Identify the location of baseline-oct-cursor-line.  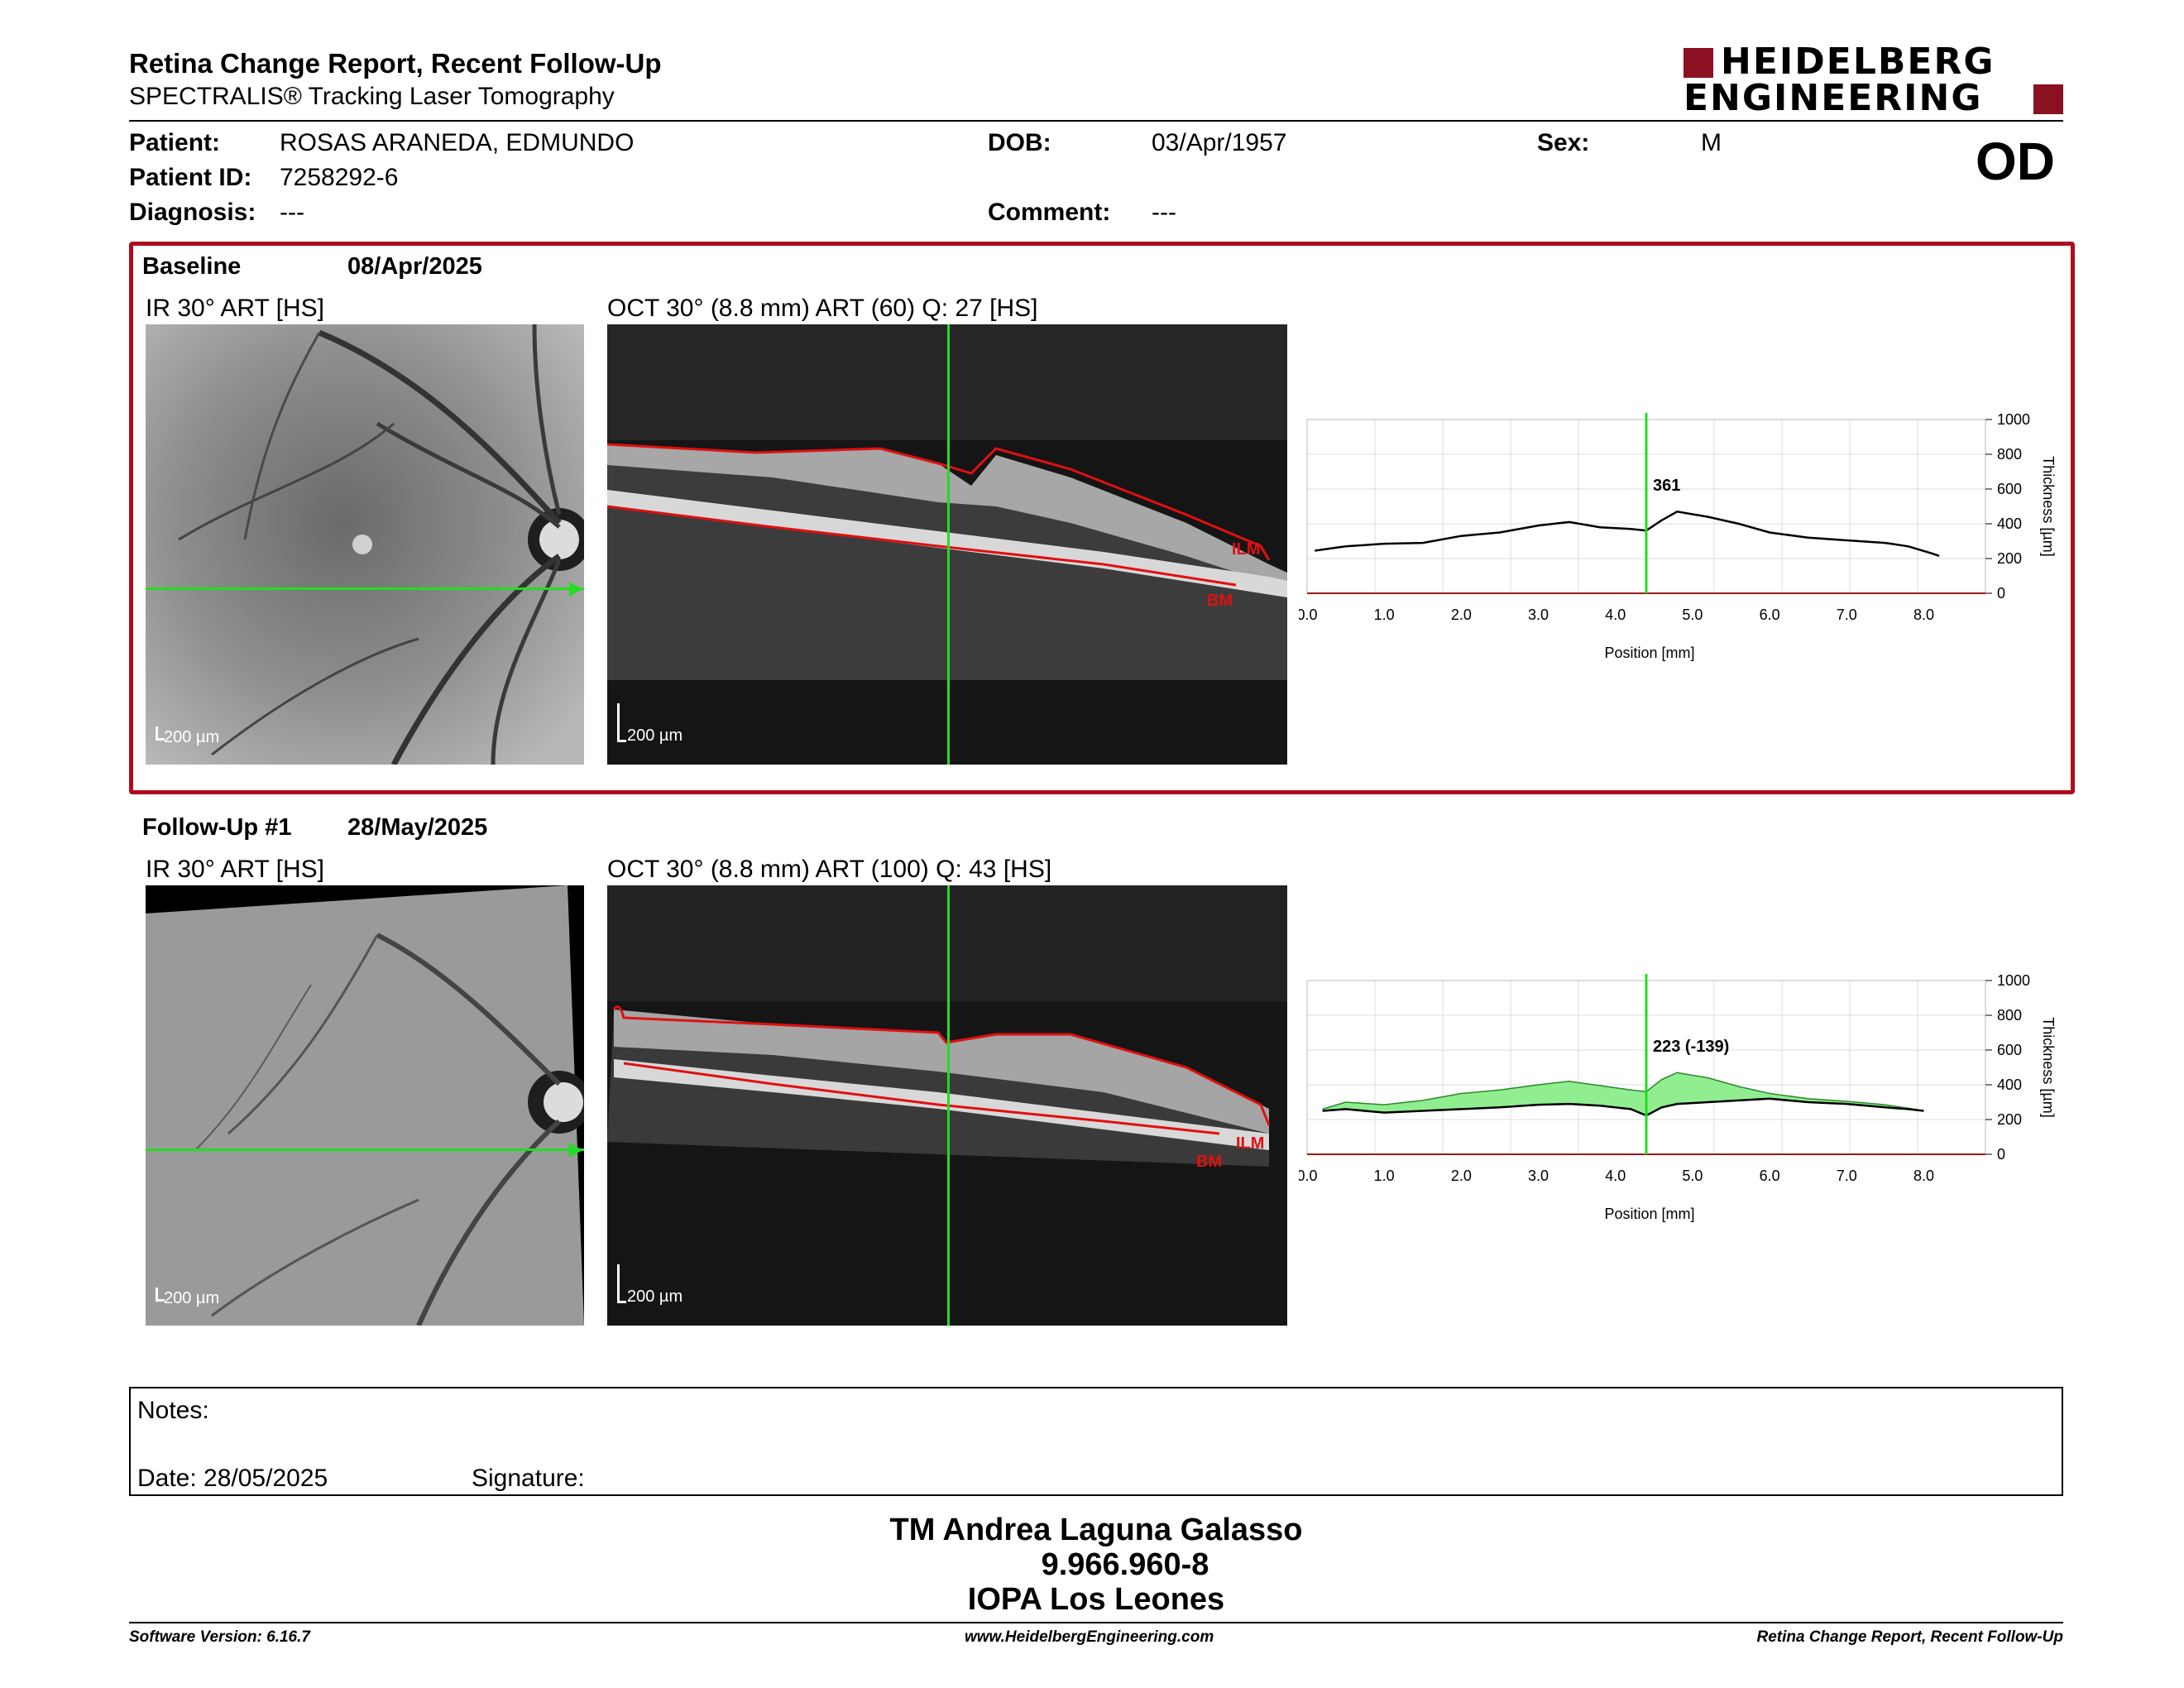
(948, 544).